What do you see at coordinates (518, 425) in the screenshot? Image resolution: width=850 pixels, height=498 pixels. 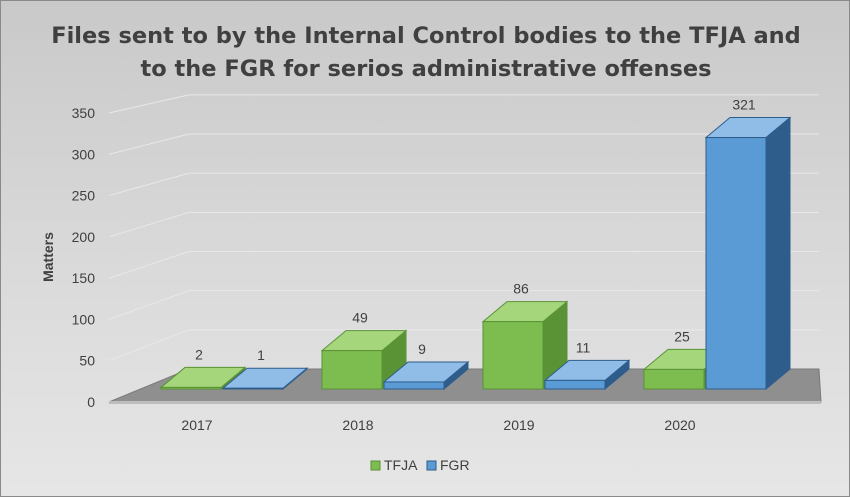 I see `x-tick-label: 2019` at bounding box center [518, 425].